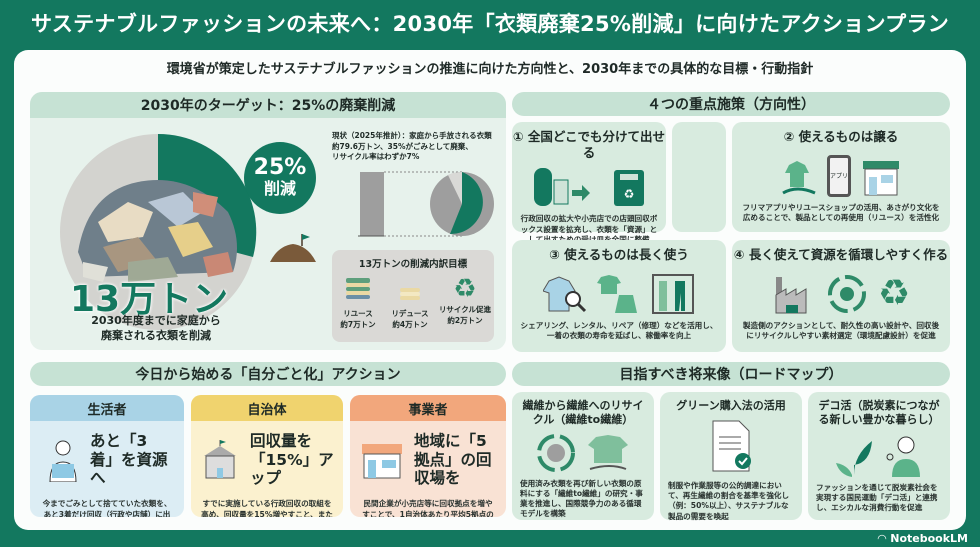 This screenshot has width=980, height=547. I want to click on clothes-rack-icon, so click(673, 293).